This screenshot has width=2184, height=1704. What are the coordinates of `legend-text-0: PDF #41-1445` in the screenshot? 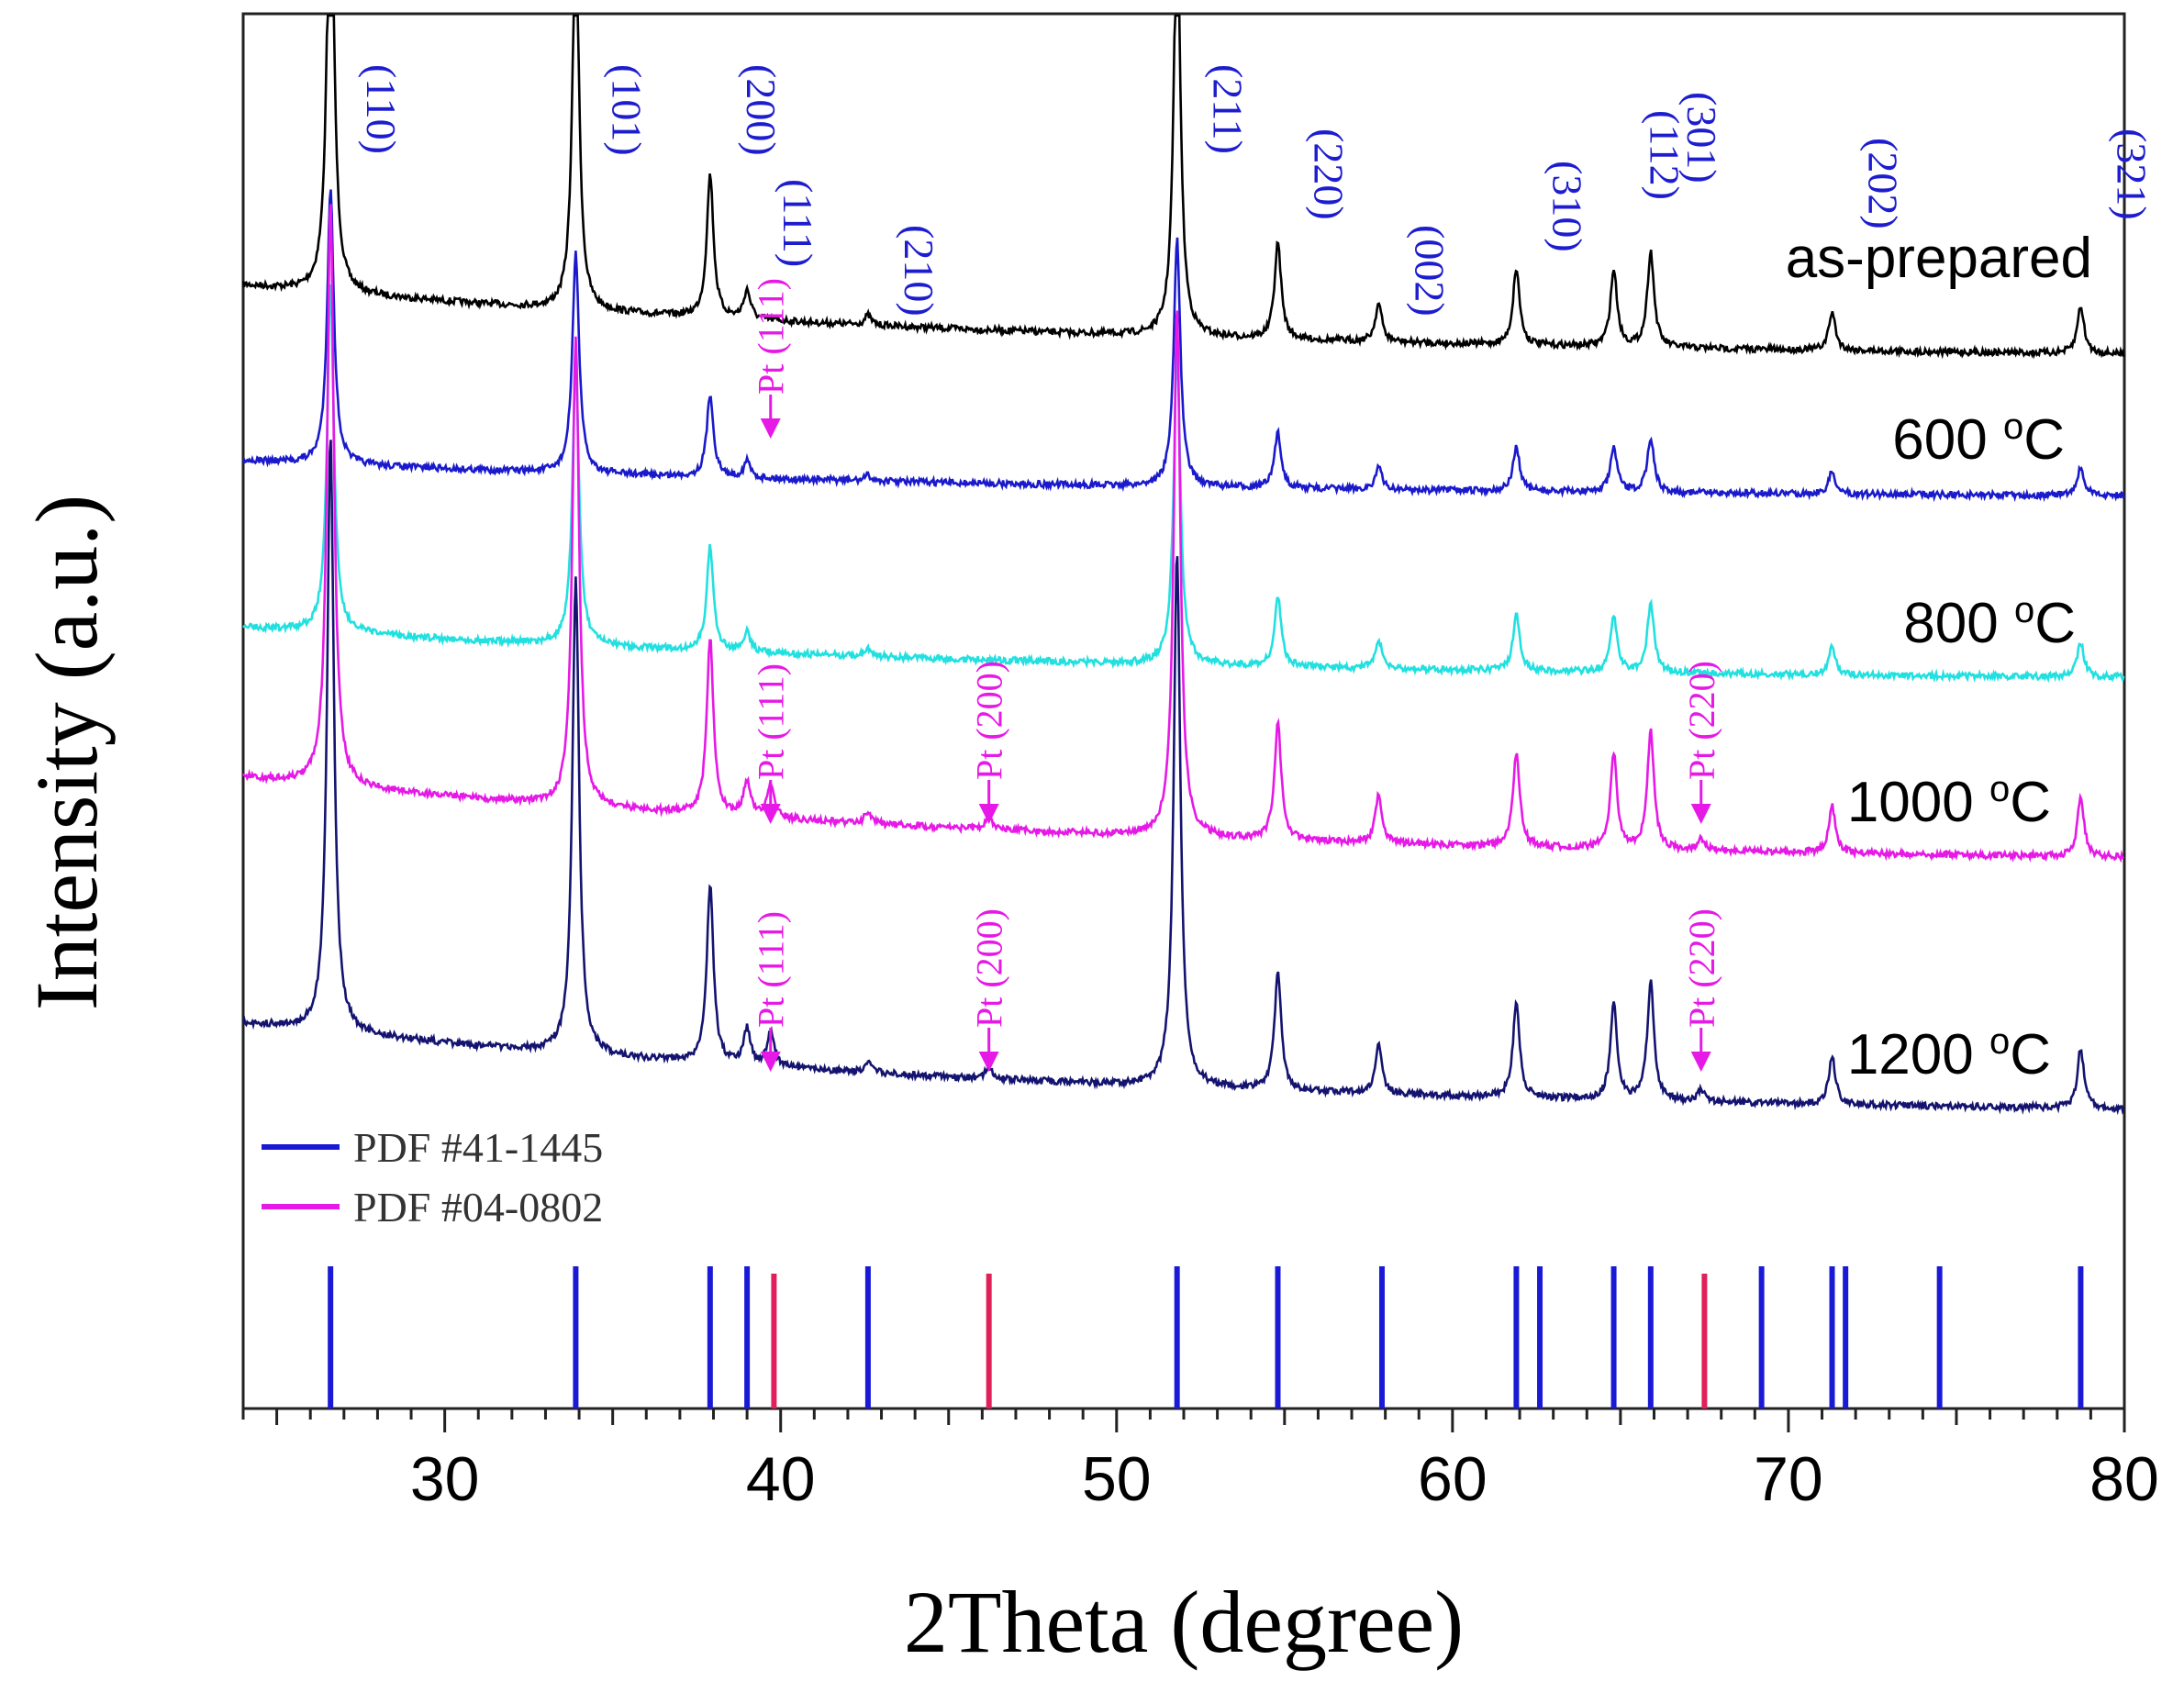 It's located at (478, 1147).